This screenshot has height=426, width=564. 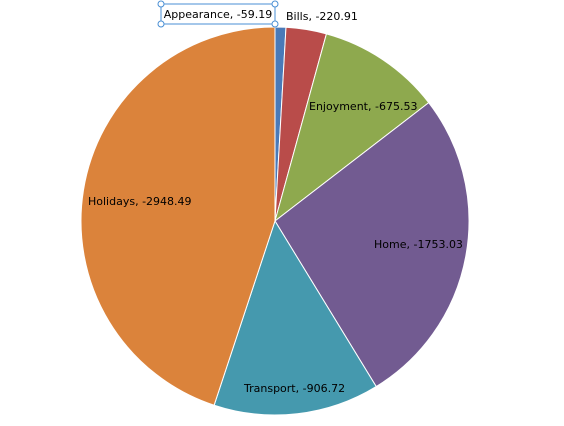 I want to click on data-label-appearance: Appearance, -59.19, so click(x=218, y=14).